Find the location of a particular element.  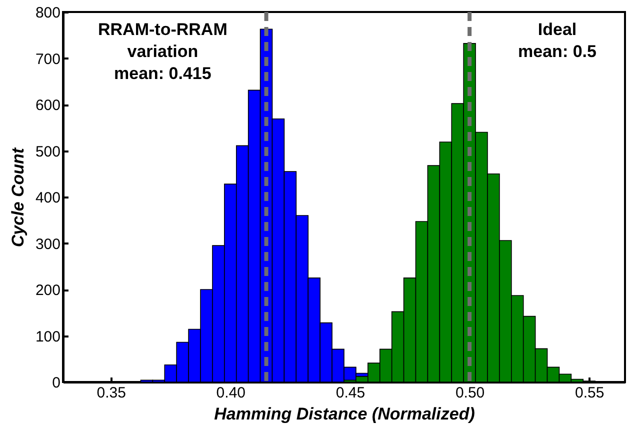

y-tick-label: 500 is located at coordinates (47, 151).